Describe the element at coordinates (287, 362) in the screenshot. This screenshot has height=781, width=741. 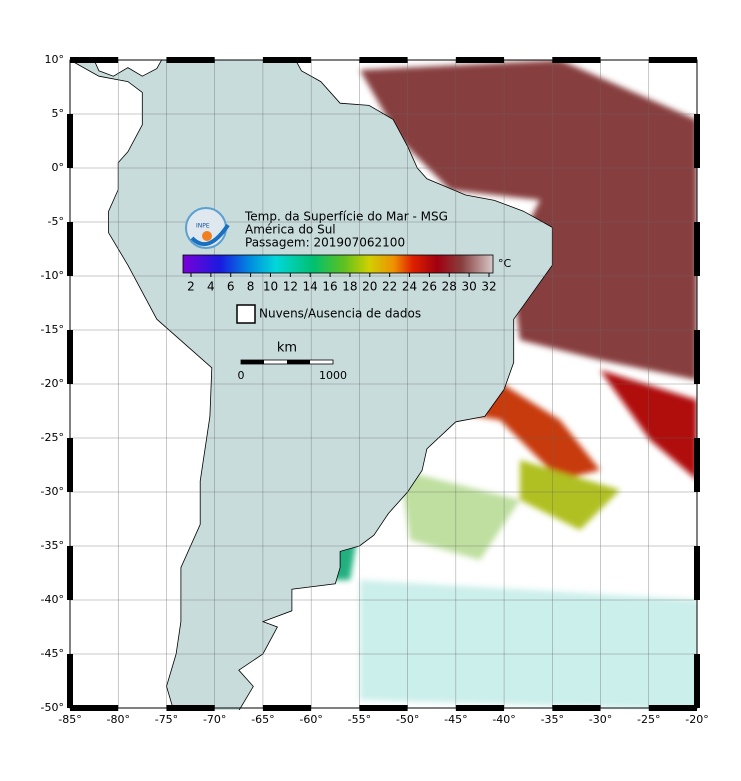
I see `scale-bar` at that location.